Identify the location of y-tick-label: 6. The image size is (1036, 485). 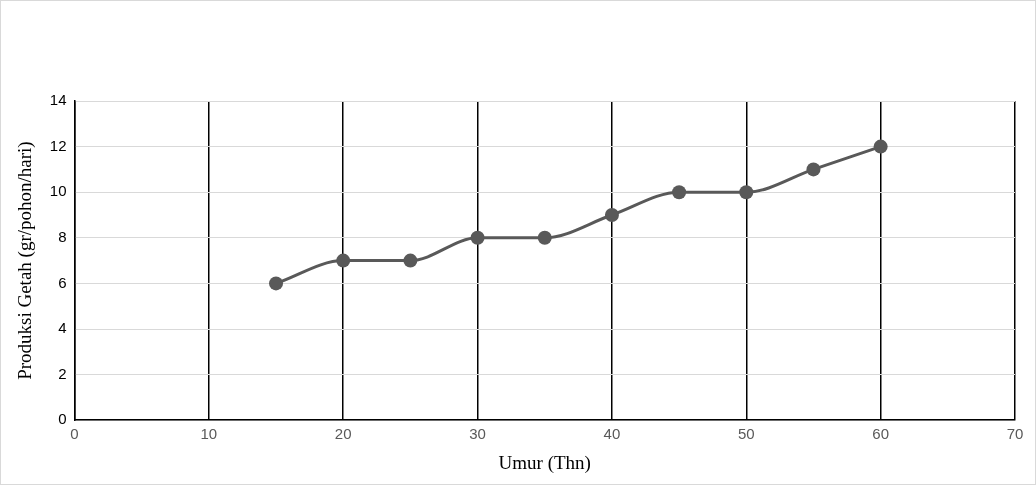
(62, 282).